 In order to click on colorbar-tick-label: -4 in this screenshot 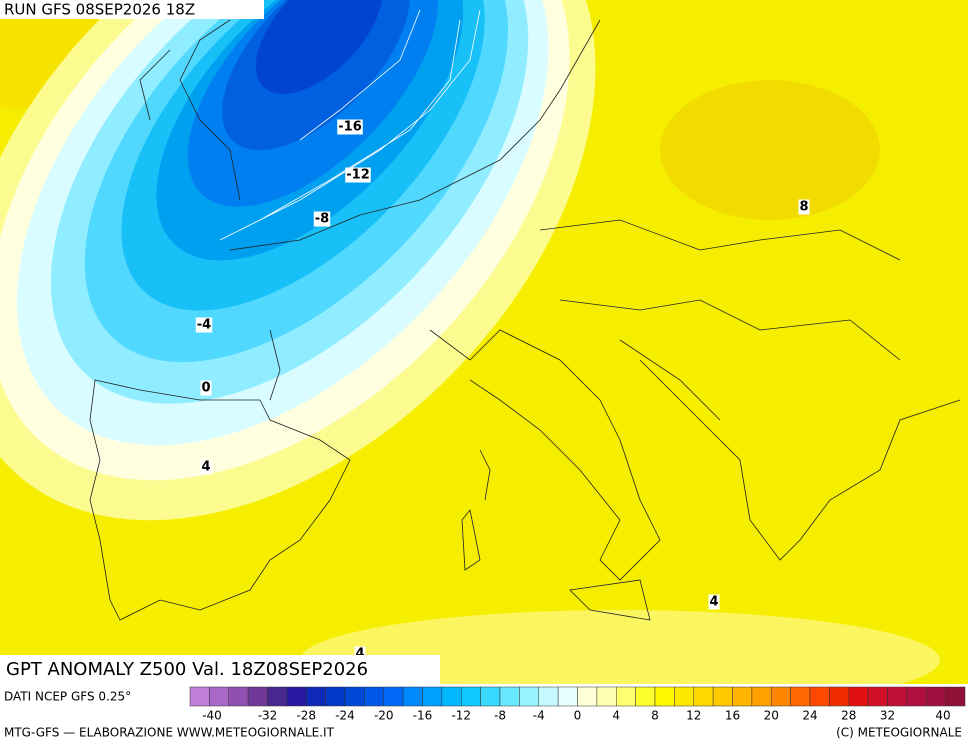, I will do `click(539, 716)`.